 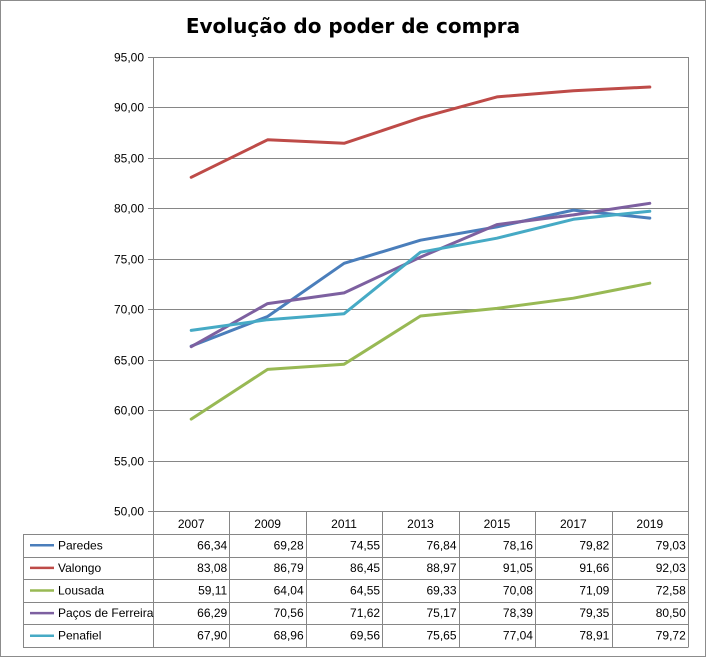 What do you see at coordinates (671, 568) in the screenshot?
I see `data-value-label: 92,03` at bounding box center [671, 568].